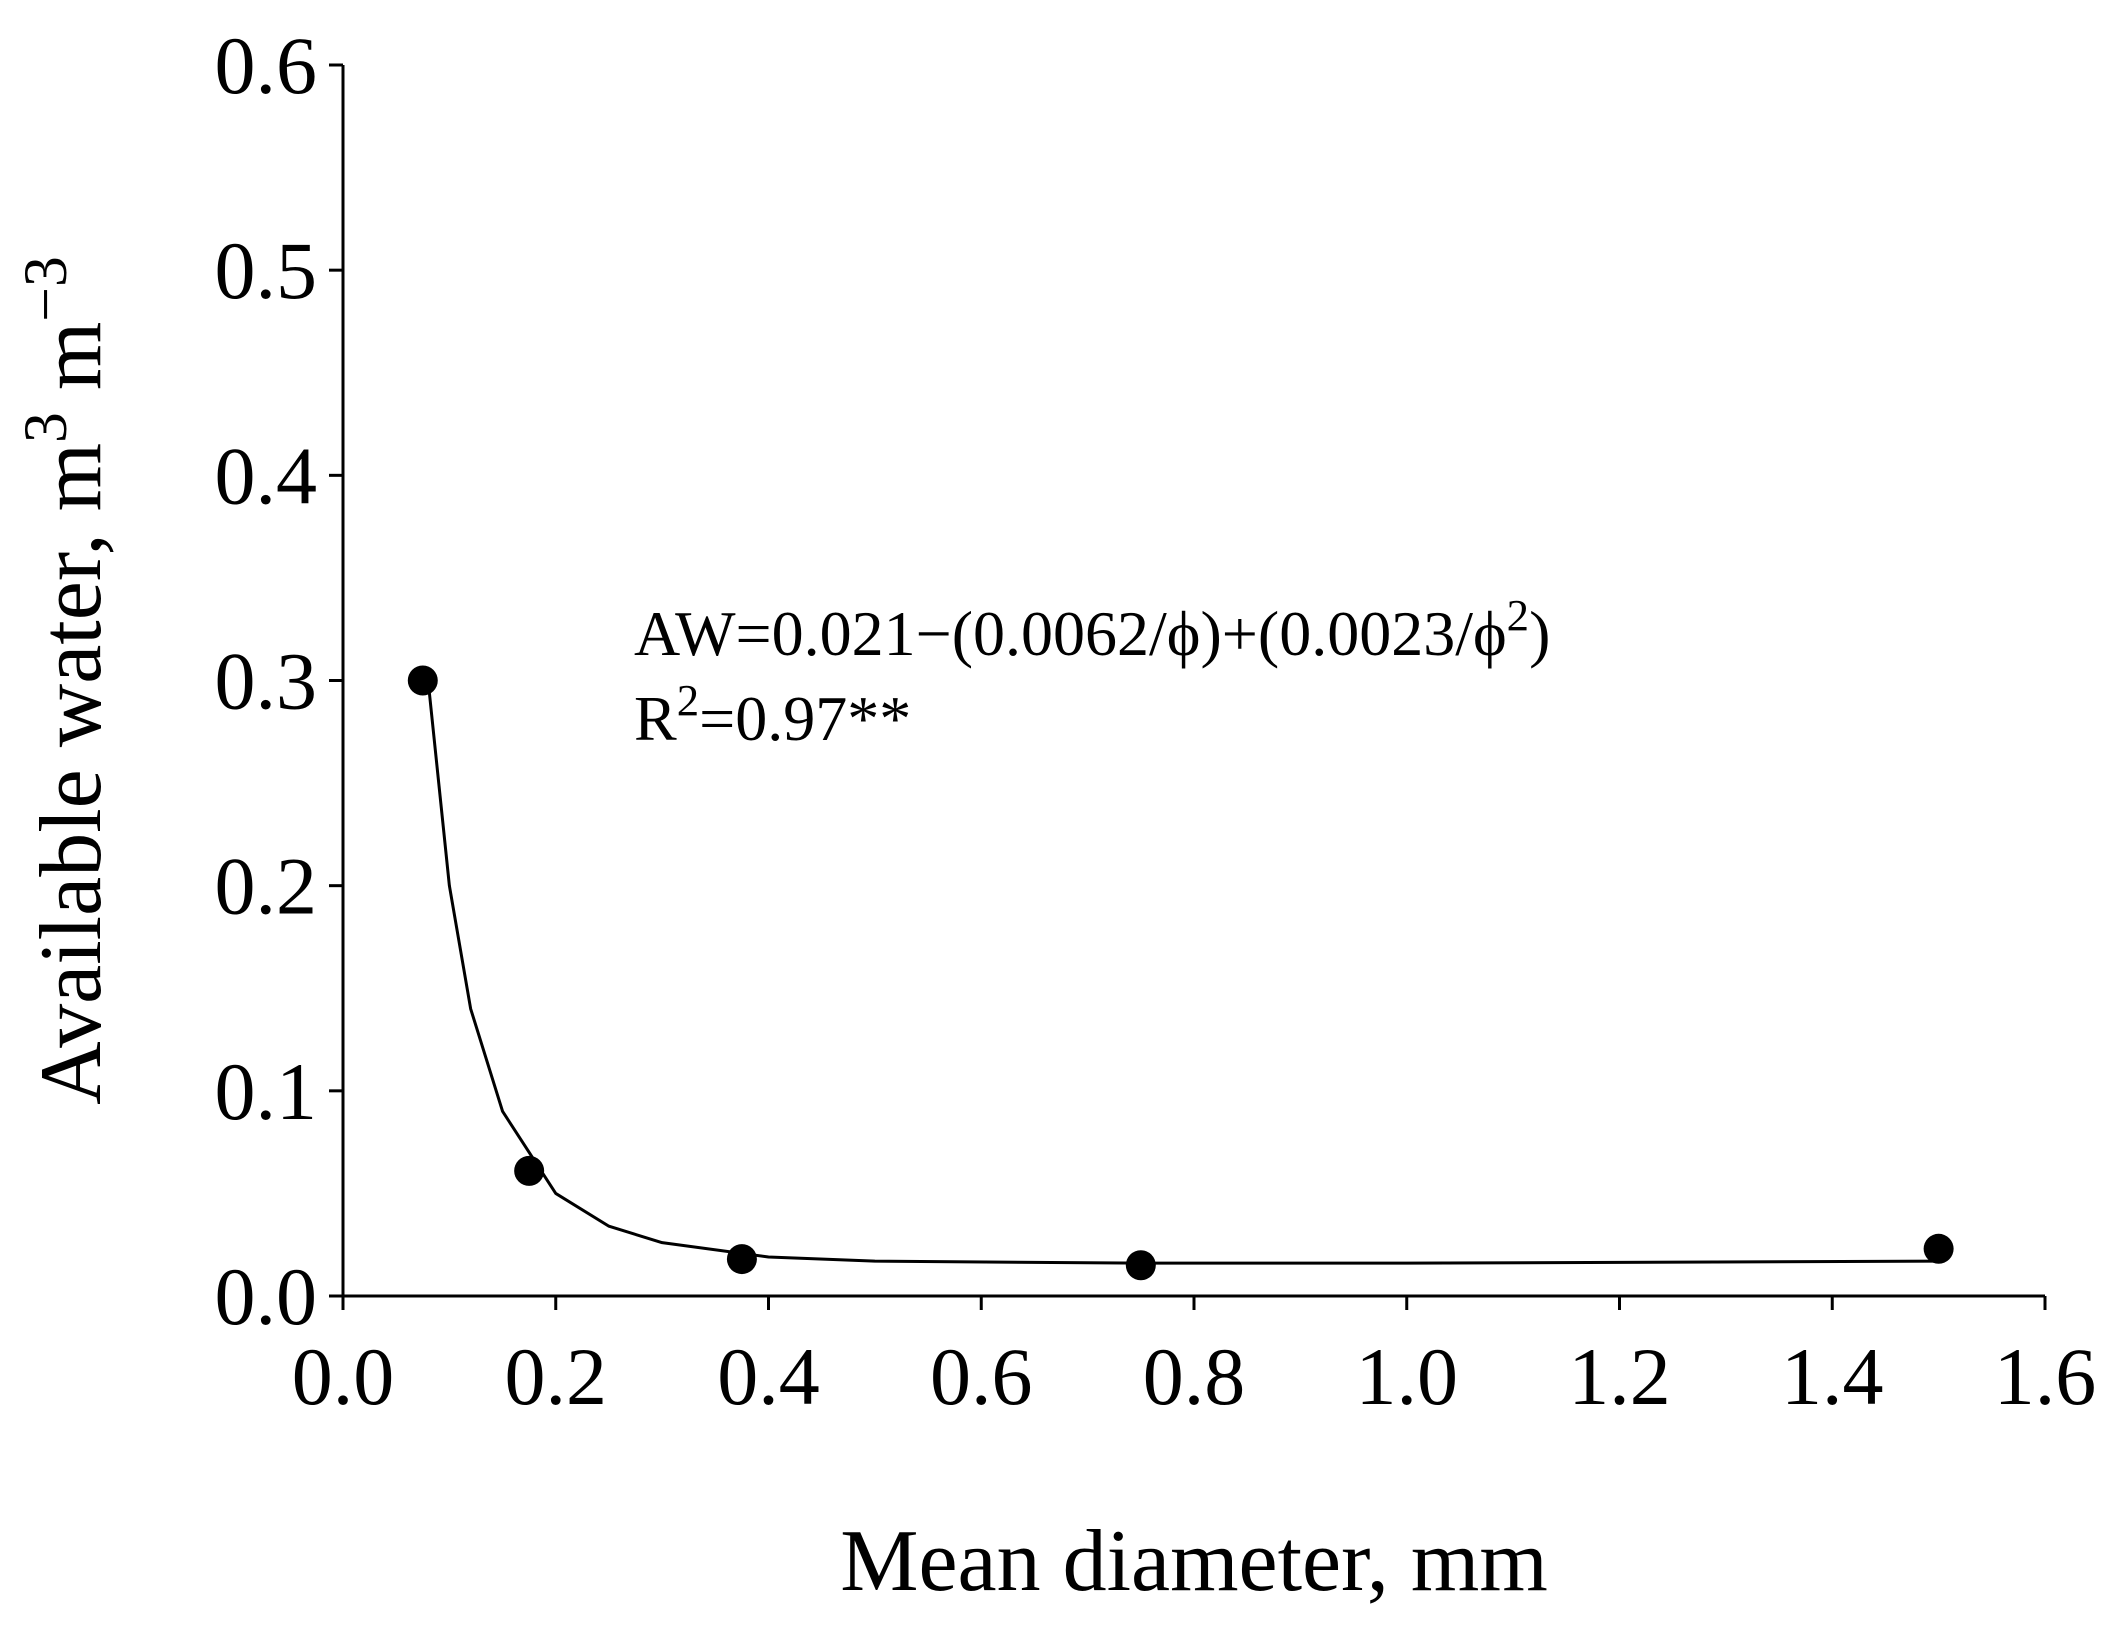 Image resolution: width=2128 pixels, height=1625 pixels. What do you see at coordinates (2045, 1376) in the screenshot?
I see `x-tick-label: 1.6` at bounding box center [2045, 1376].